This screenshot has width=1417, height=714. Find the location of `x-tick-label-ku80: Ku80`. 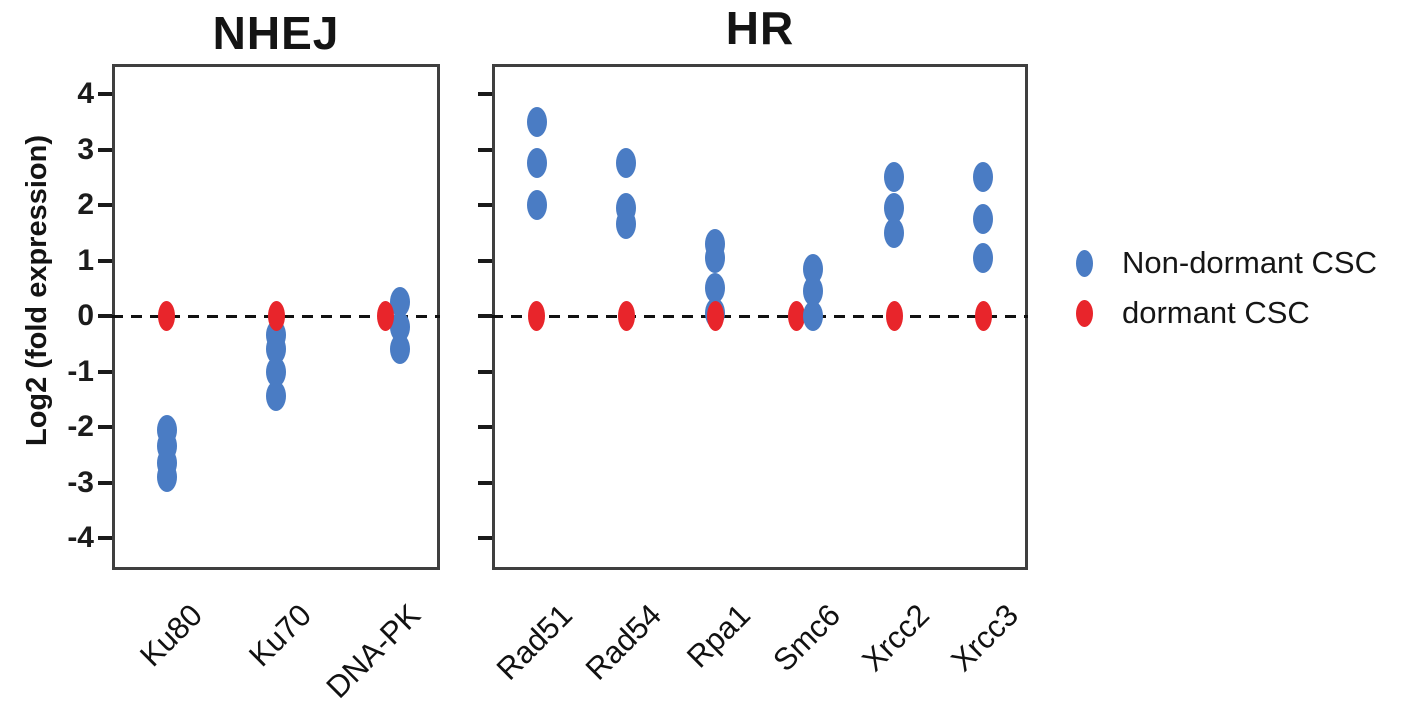

x-tick-label-ku80: Ku80 is located at coordinates (170, 635).